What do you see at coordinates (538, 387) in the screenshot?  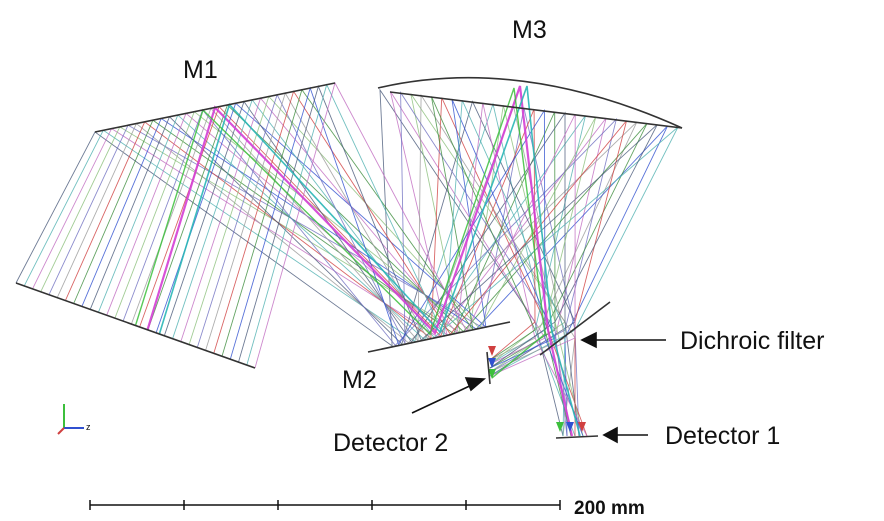 I see `callout-arrows` at bounding box center [538, 387].